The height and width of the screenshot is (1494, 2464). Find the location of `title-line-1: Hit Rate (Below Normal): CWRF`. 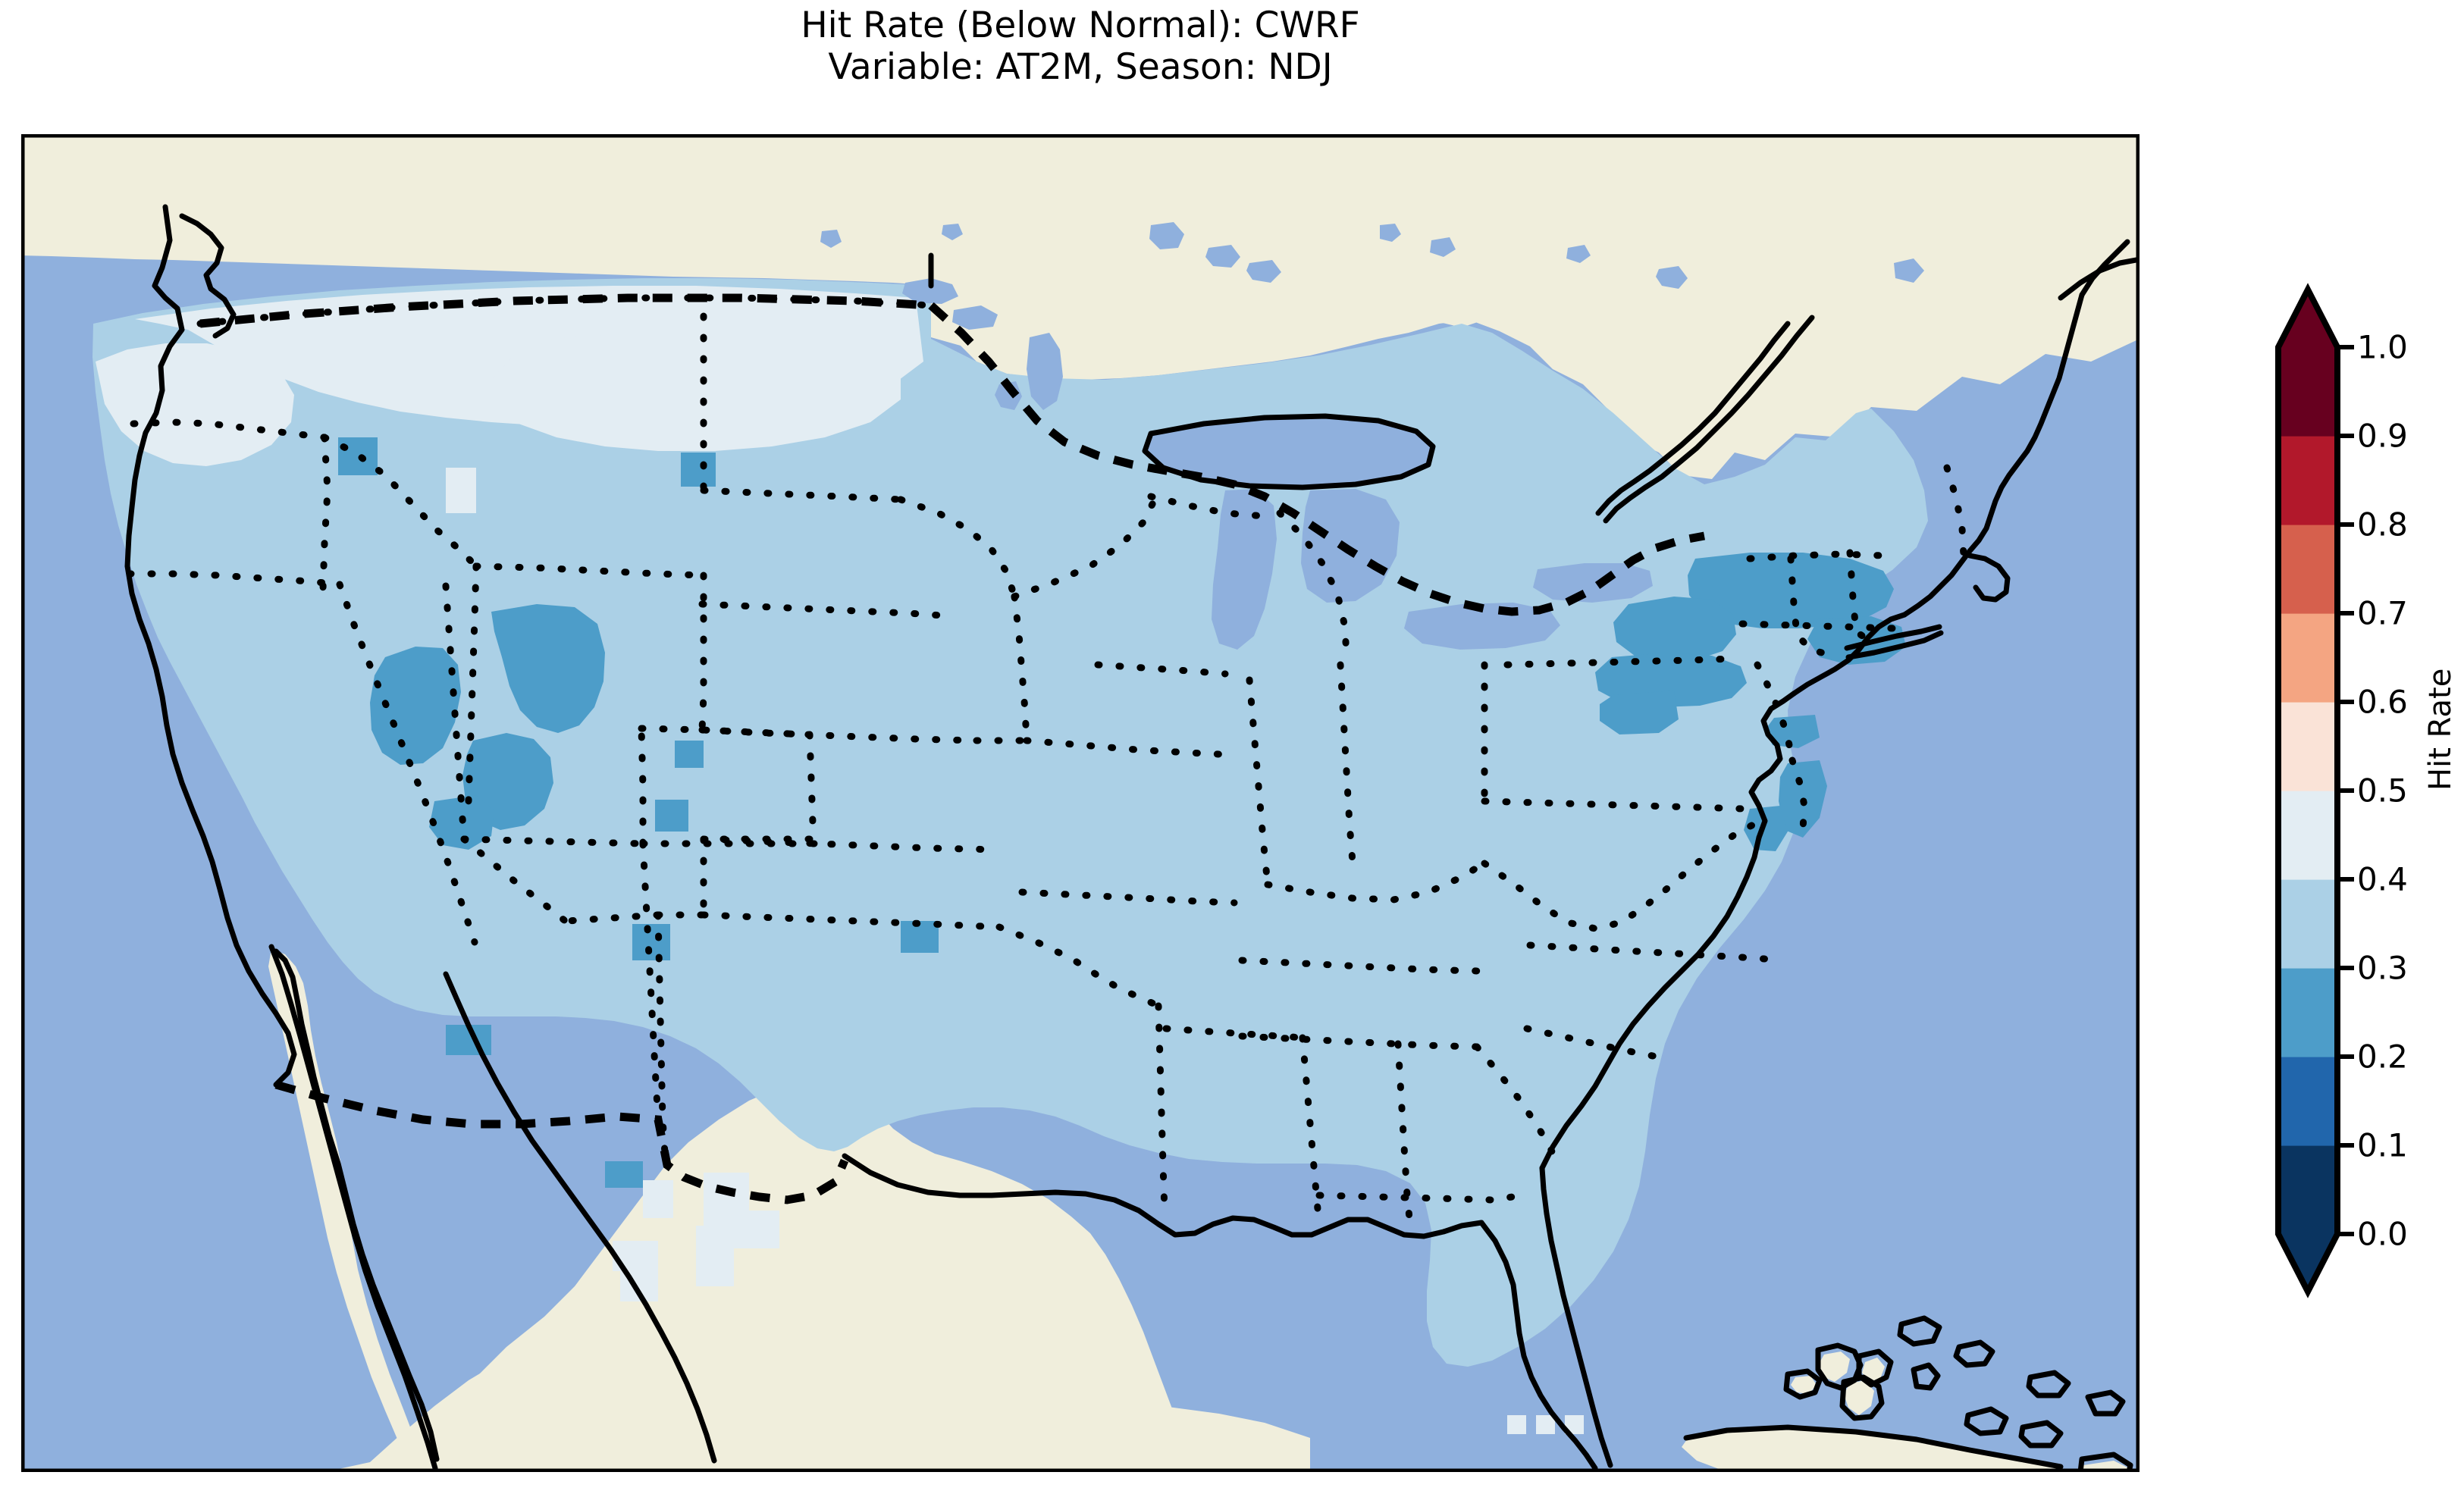

title-line-1: Hit Rate (Below Normal): CWRF is located at coordinates (1081, 25).